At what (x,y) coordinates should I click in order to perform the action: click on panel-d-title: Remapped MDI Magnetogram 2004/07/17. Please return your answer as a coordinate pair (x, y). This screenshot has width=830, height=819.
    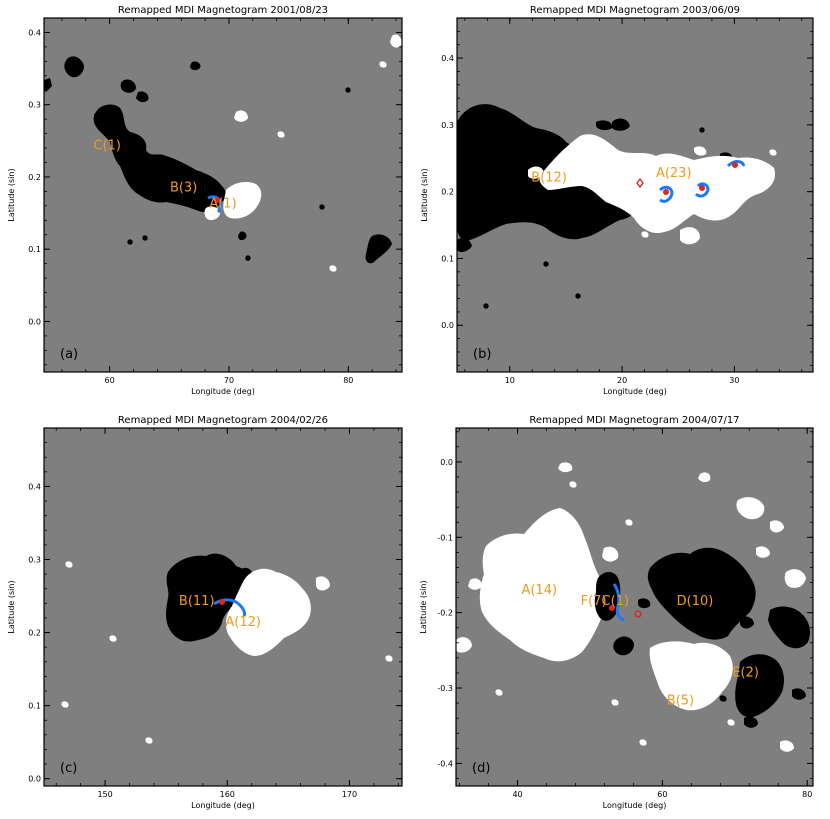
    Looking at the image, I should click on (634, 420).